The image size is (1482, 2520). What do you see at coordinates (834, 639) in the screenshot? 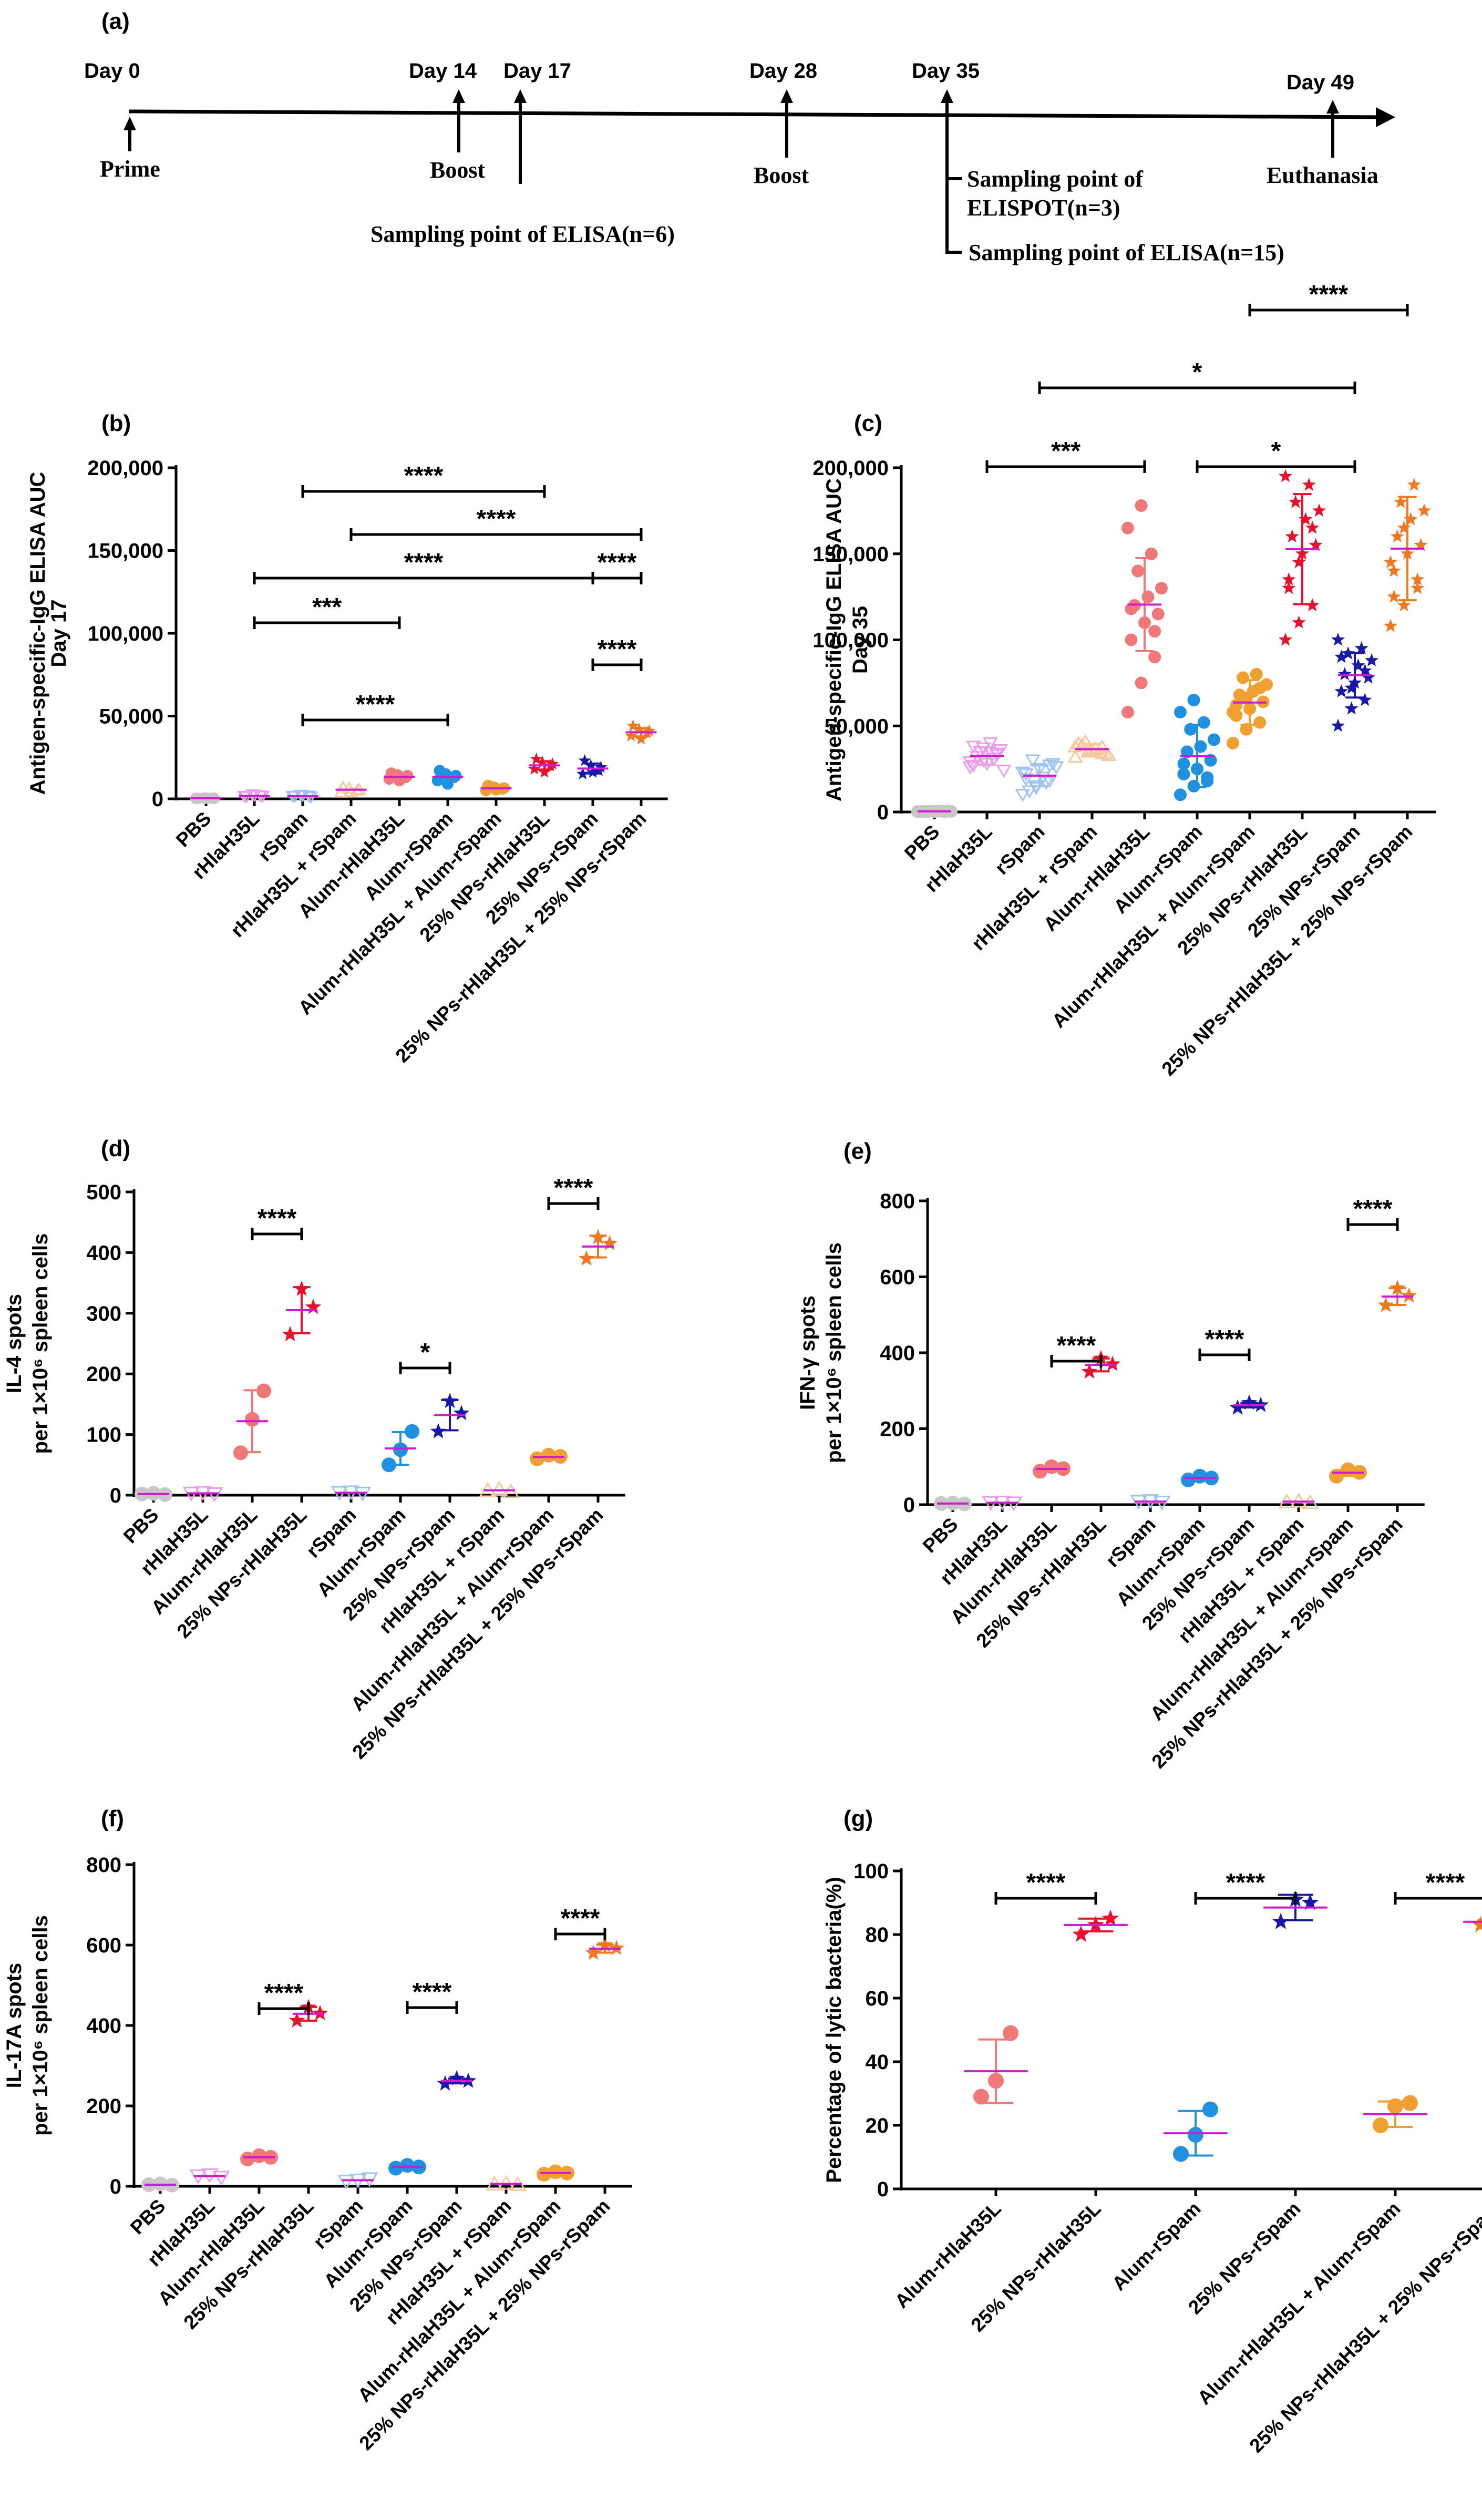
I see `y-axis-label-line1: Antigen-specific-IgG ELISA AUC` at bounding box center [834, 639].